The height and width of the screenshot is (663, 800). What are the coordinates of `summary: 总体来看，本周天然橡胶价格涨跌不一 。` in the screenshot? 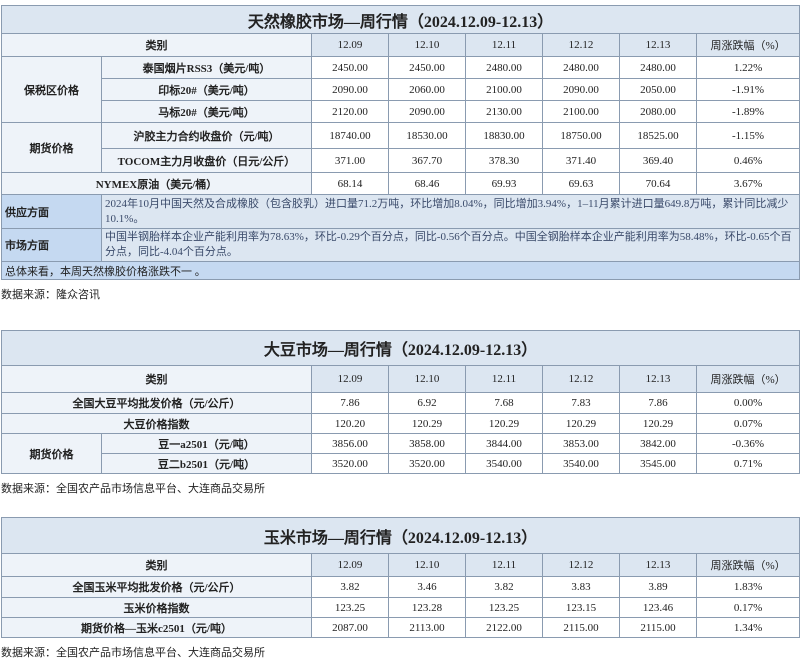 It's located at (400, 270).